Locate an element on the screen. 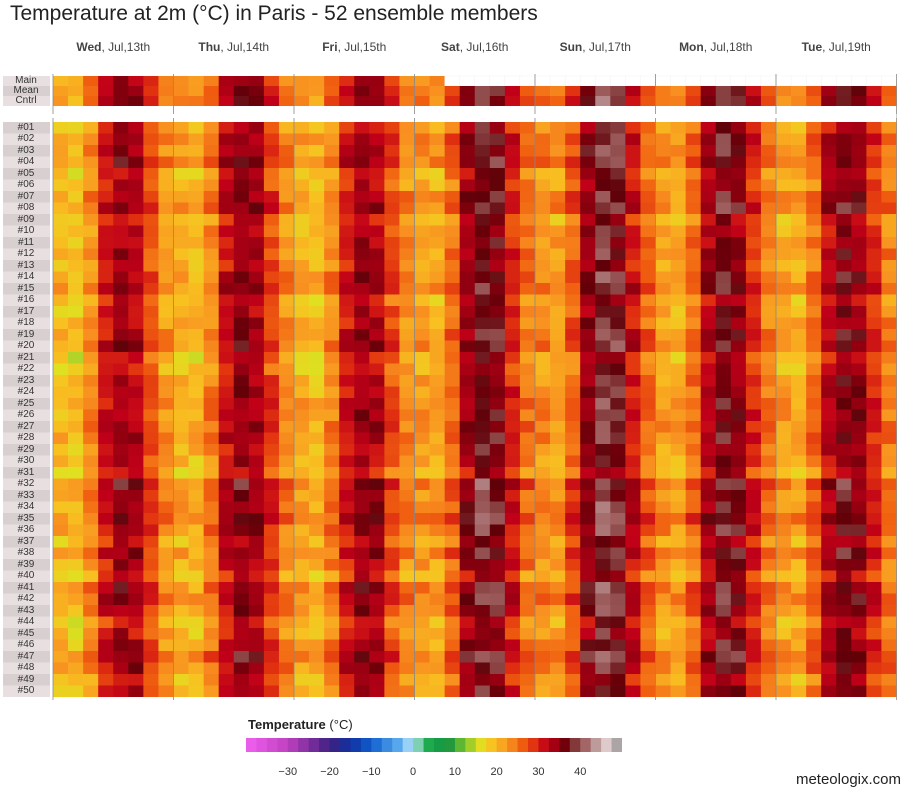  row-label: #39 is located at coordinates (26, 564).